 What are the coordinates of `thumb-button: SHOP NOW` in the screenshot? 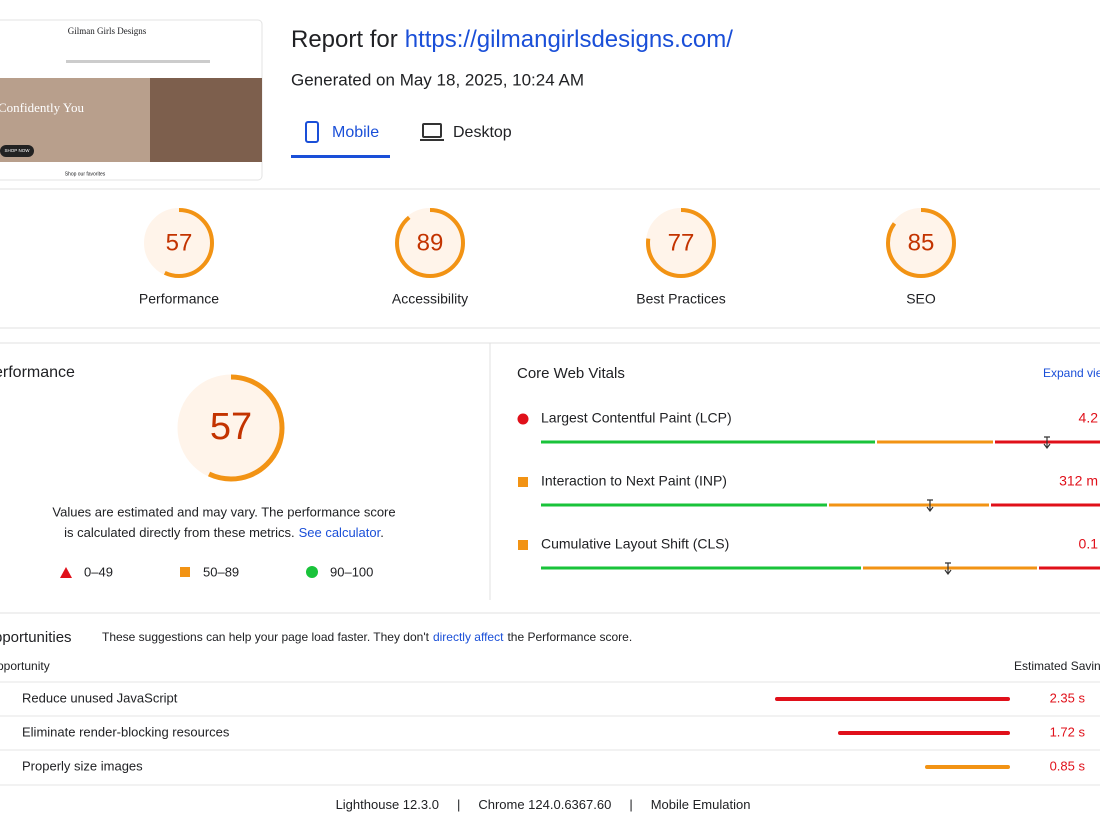 It's located at (18, 150).